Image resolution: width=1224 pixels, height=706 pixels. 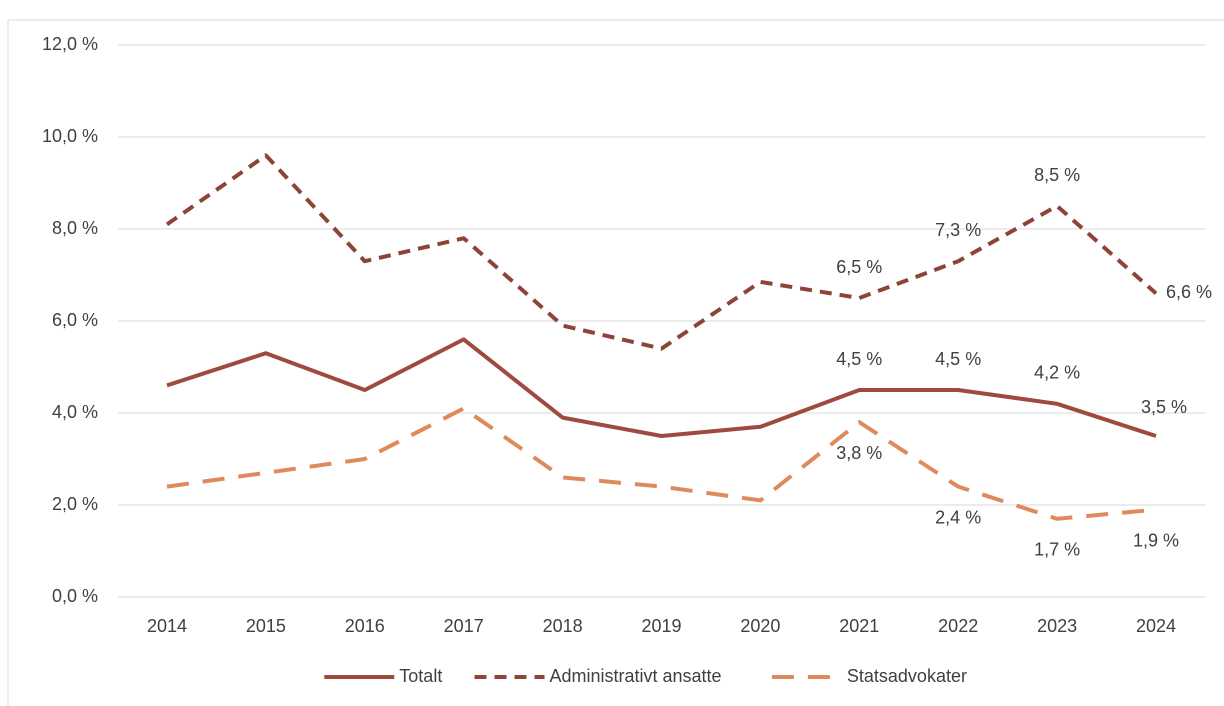 I want to click on y-tick-label: 6,0 %, so click(x=75, y=320).